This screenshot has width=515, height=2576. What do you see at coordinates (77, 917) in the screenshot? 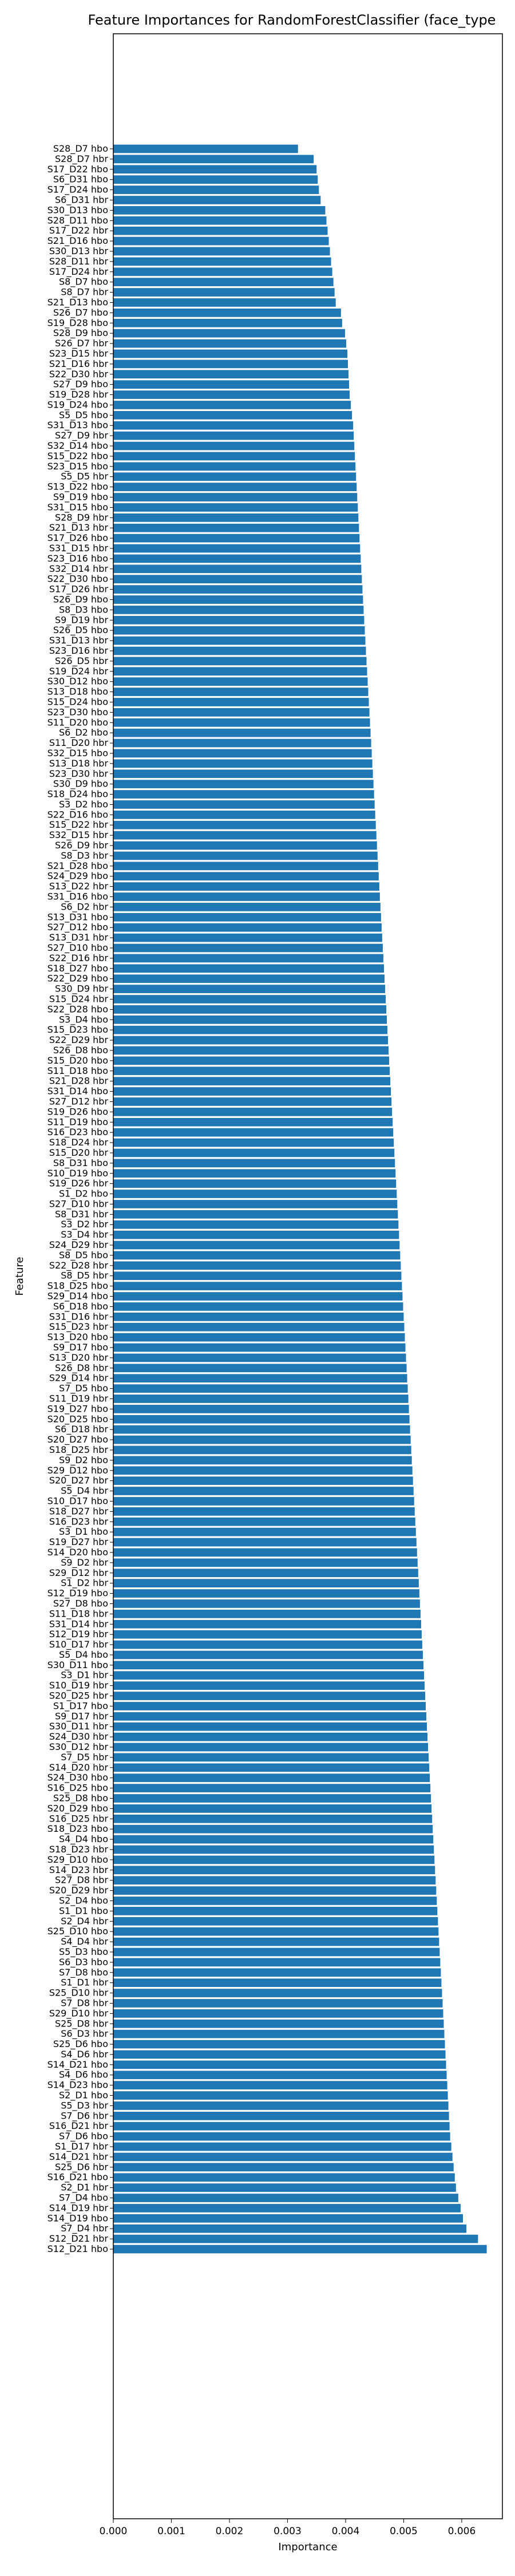
I see `y-tick-label: S13_D31 hbo` at bounding box center [77, 917].